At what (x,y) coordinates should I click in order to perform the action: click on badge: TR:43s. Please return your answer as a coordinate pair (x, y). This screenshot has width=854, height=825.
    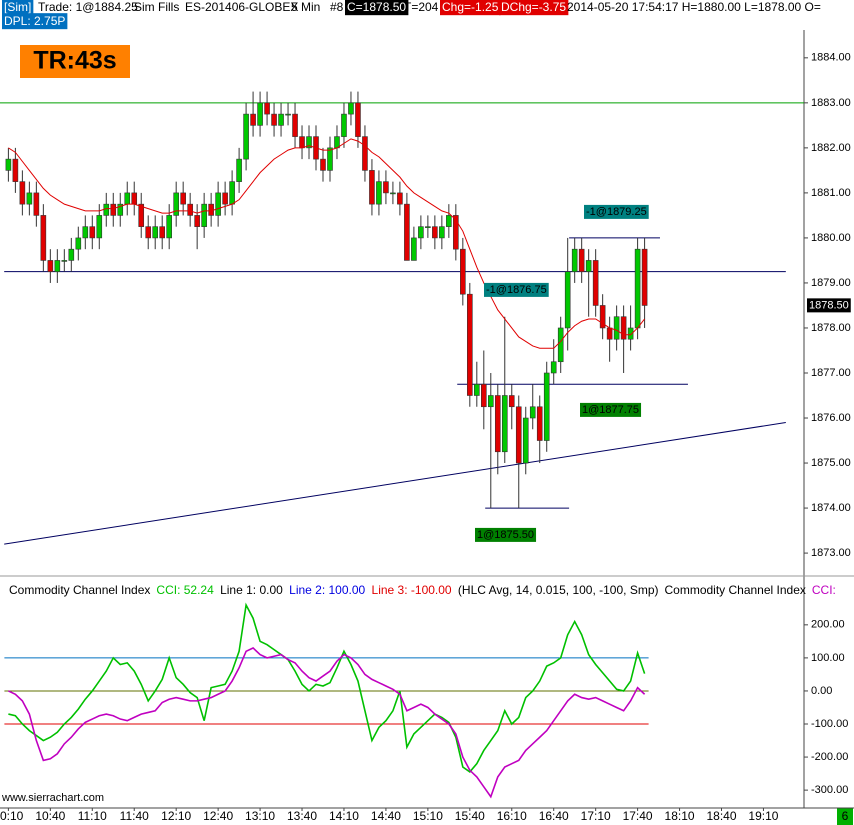
    Looking at the image, I should click on (74, 61).